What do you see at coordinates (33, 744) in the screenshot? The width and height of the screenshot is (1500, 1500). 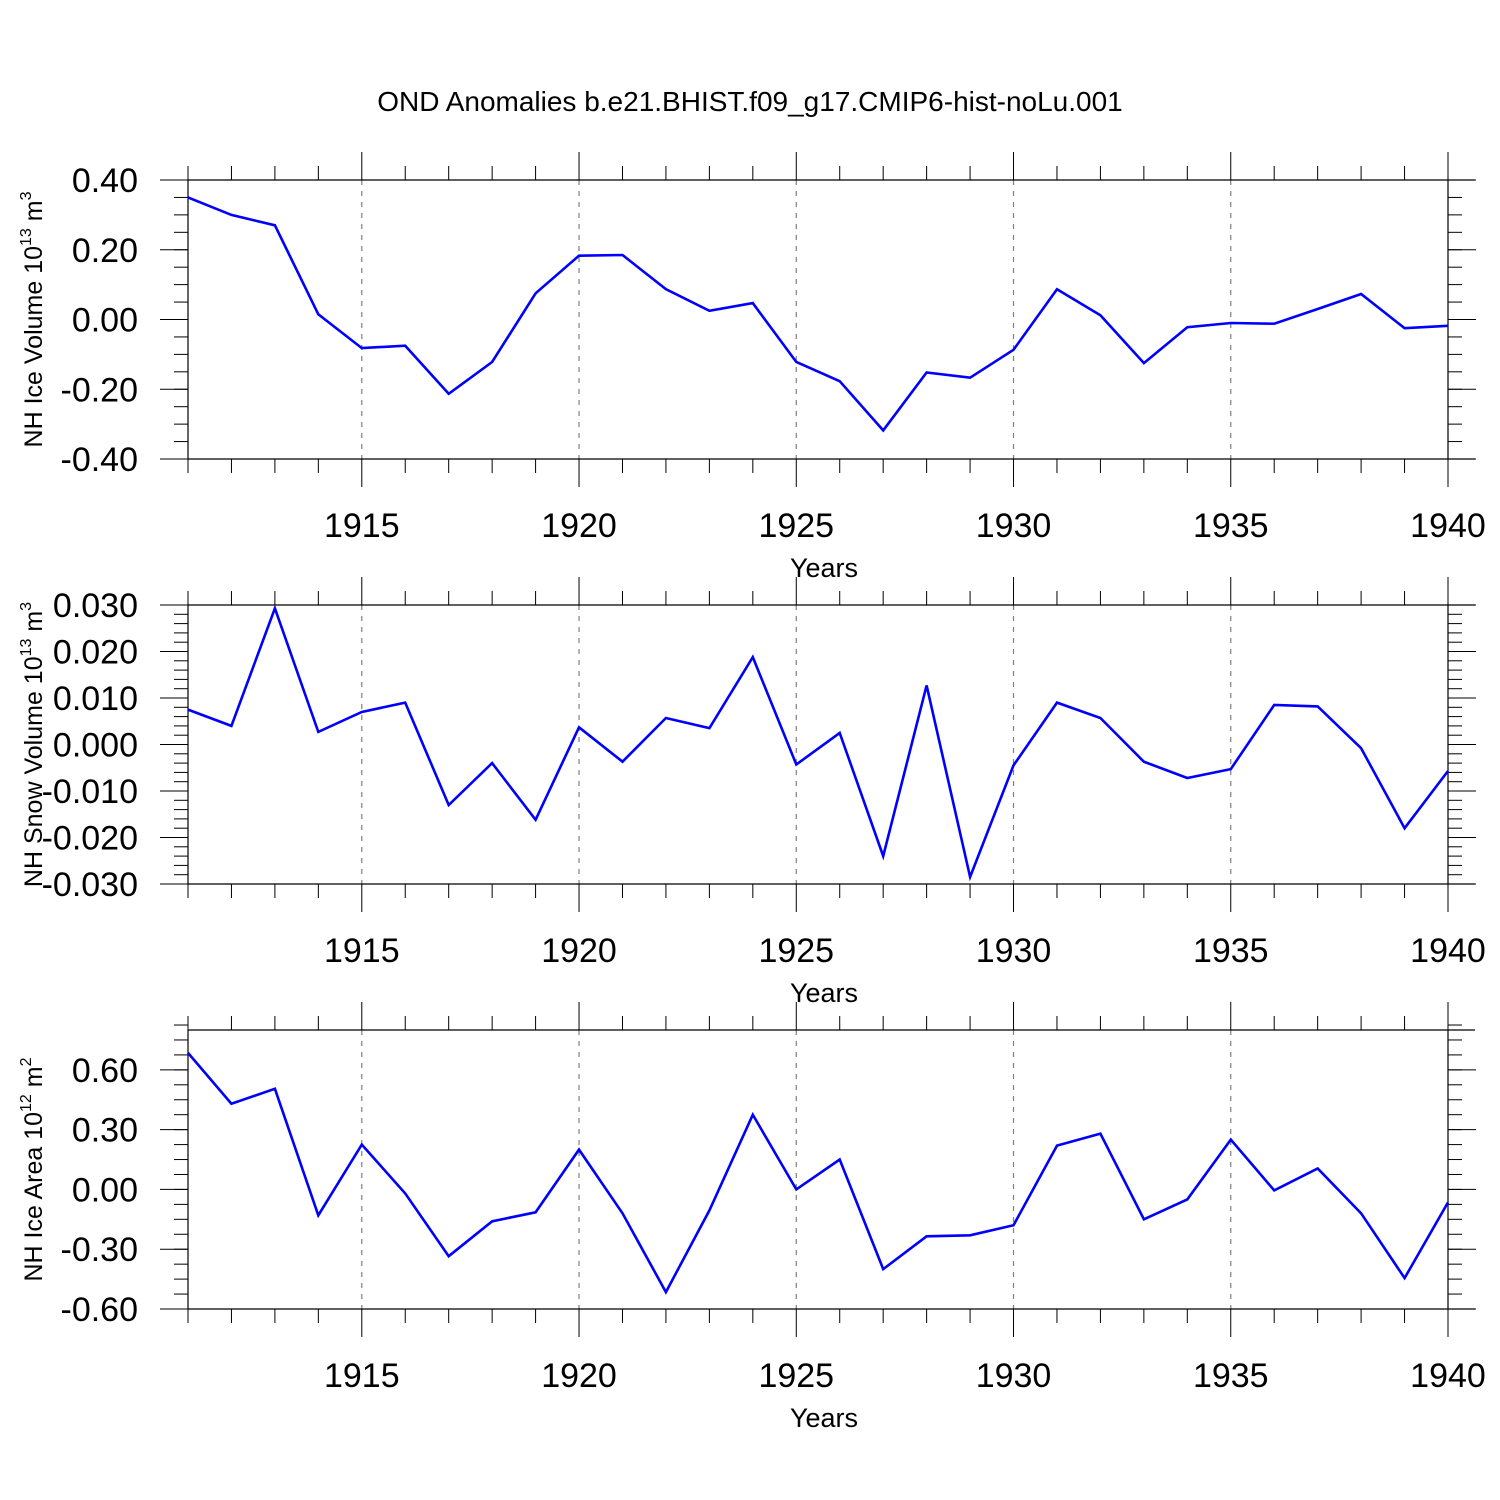 I see `y-axis-label: NH Snow Volume 1013 m3` at bounding box center [33, 744].